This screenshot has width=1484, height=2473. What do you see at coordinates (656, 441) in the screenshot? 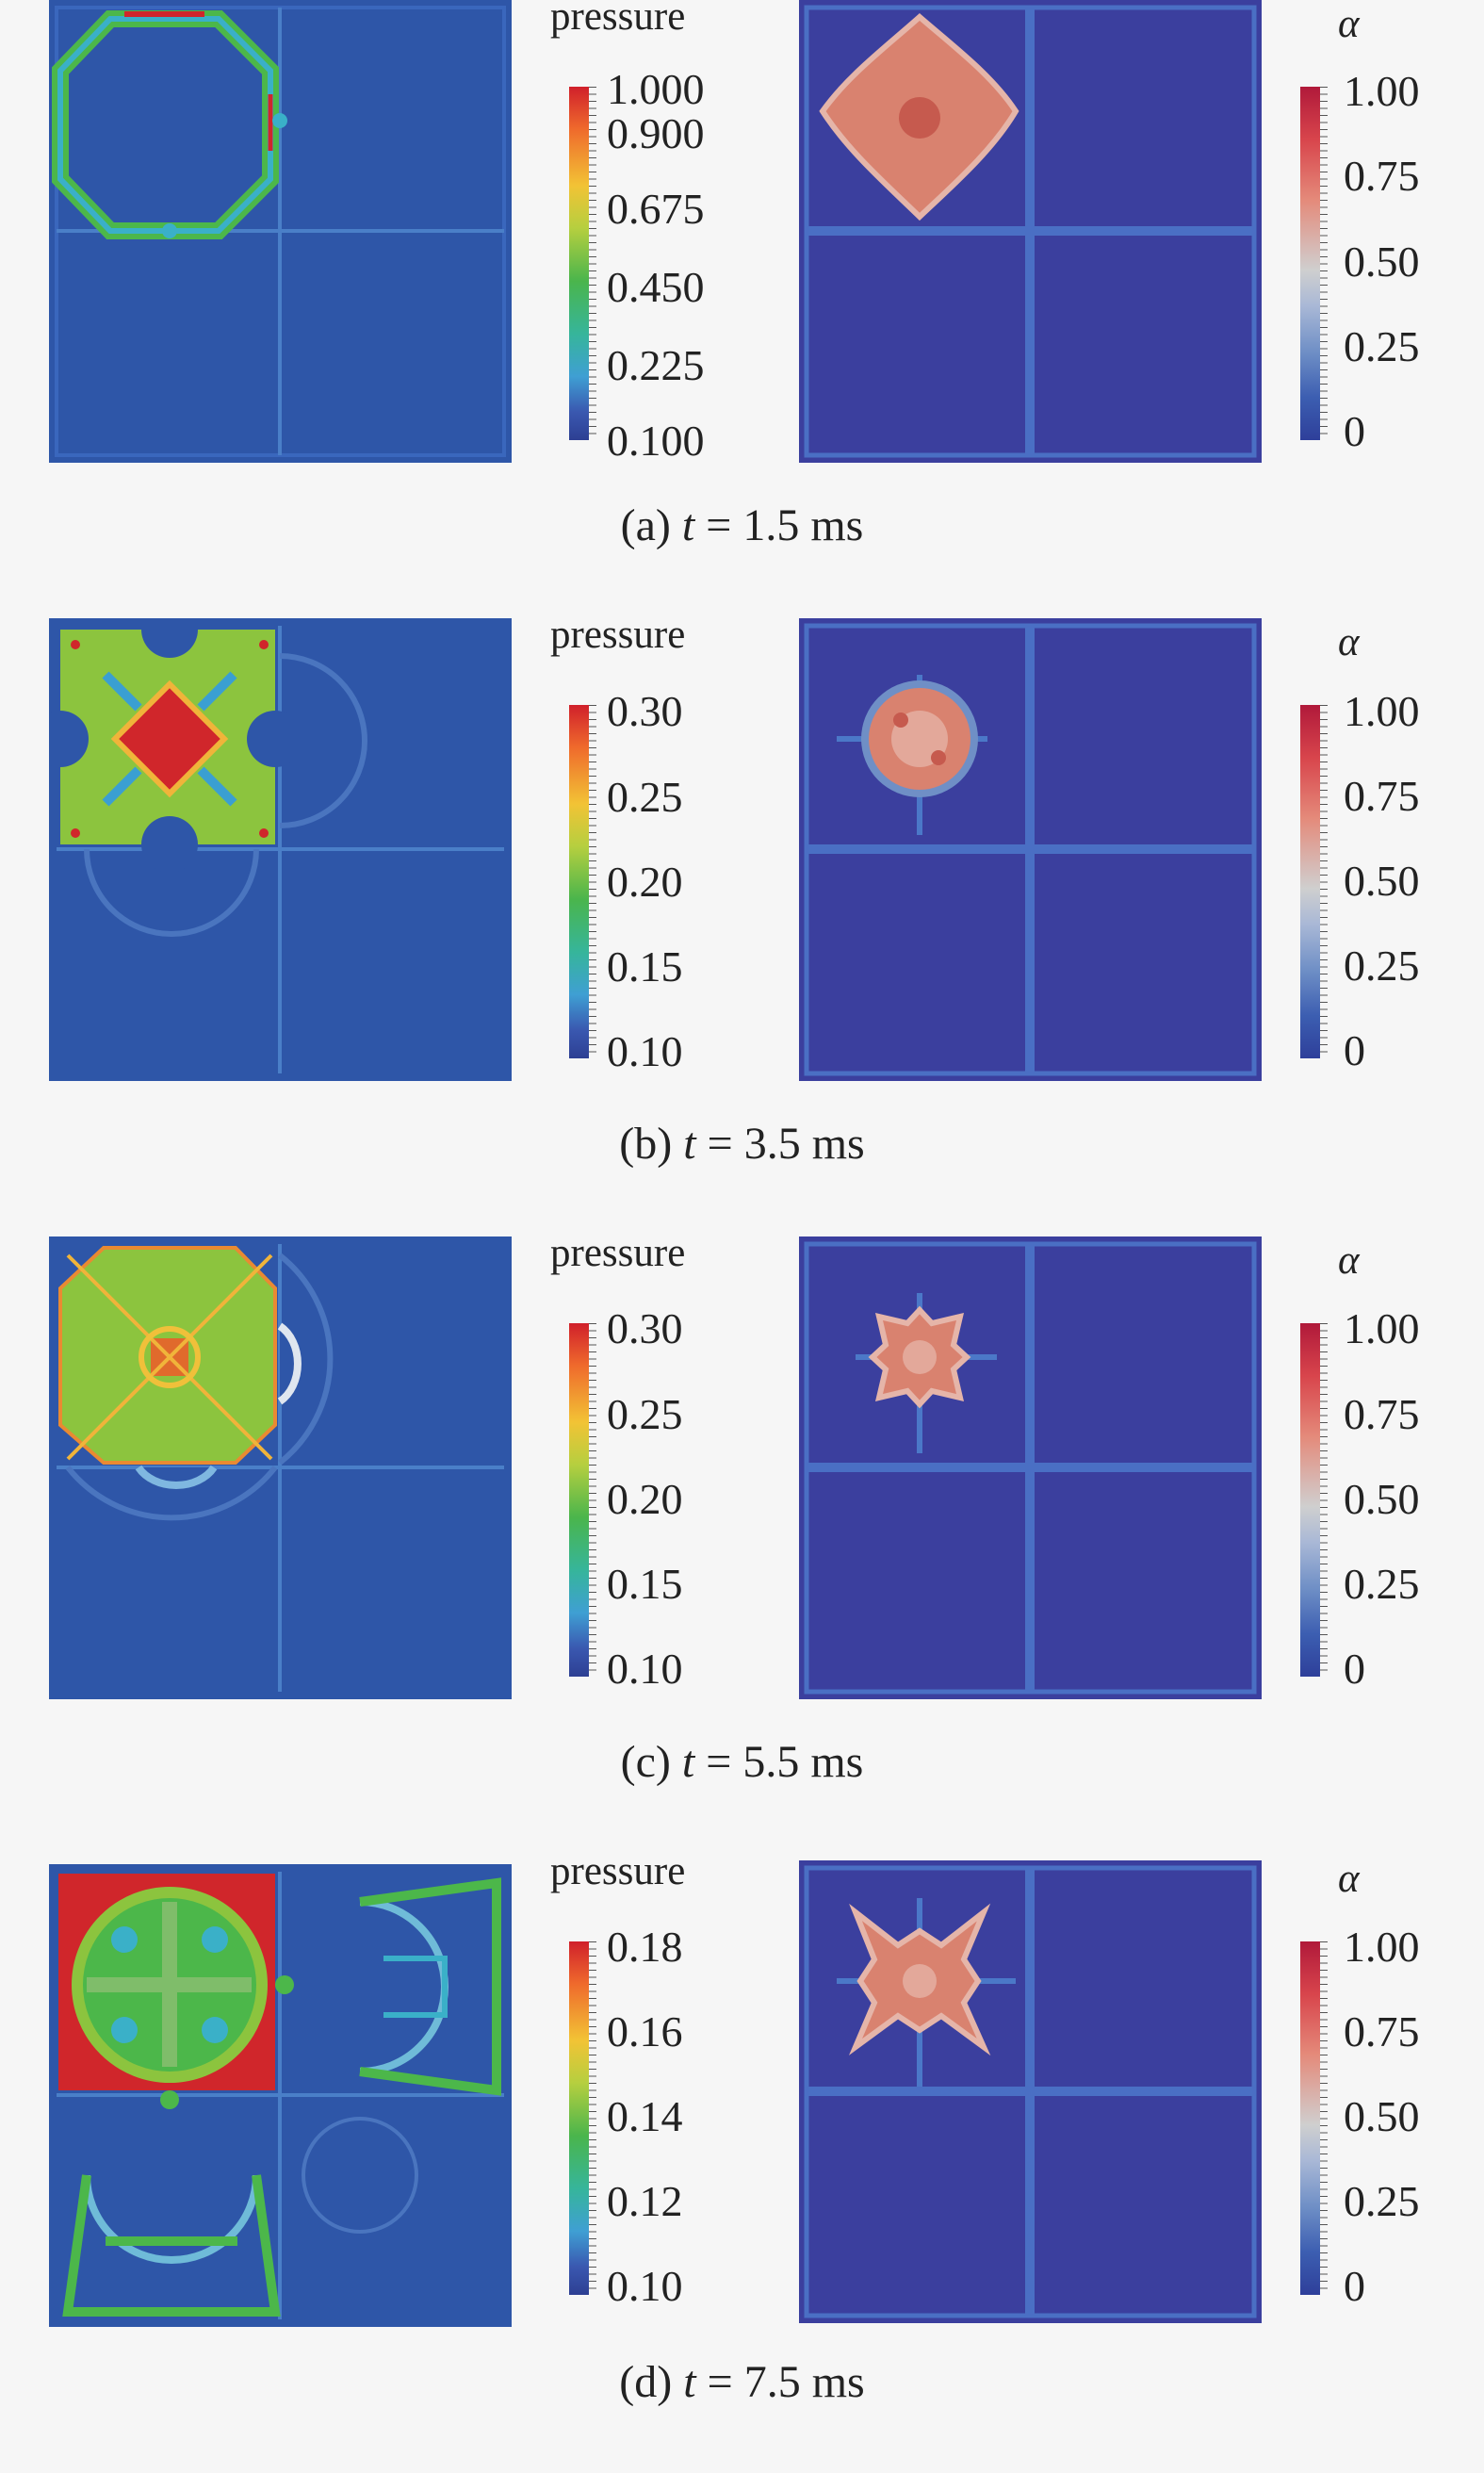
I see `pressure-tick-label: 0.100` at bounding box center [656, 441].